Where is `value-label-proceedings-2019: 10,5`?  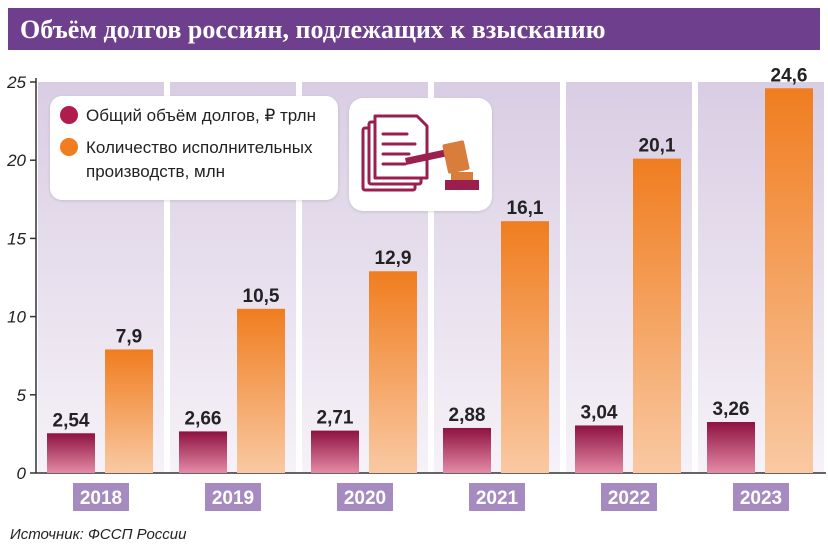 value-label-proceedings-2019: 10,5 is located at coordinates (261, 296).